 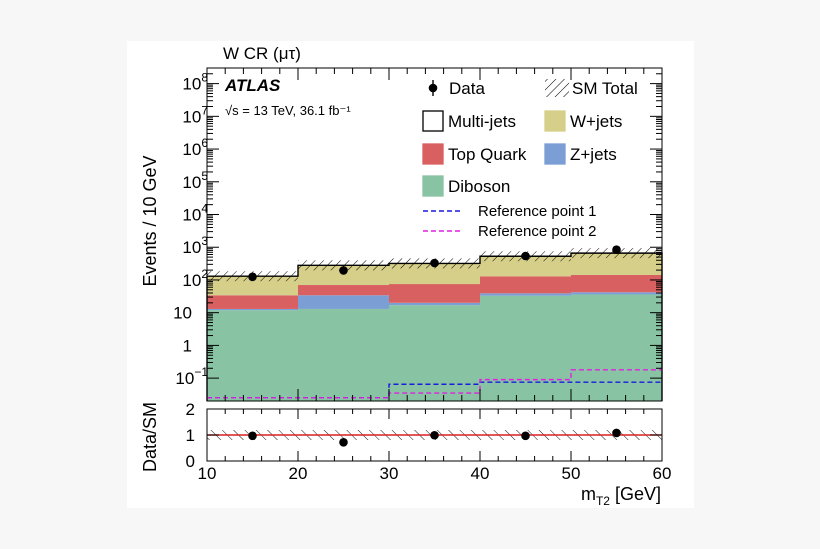 I want to click on x-tick-label-5: 60, so click(x=662, y=473).